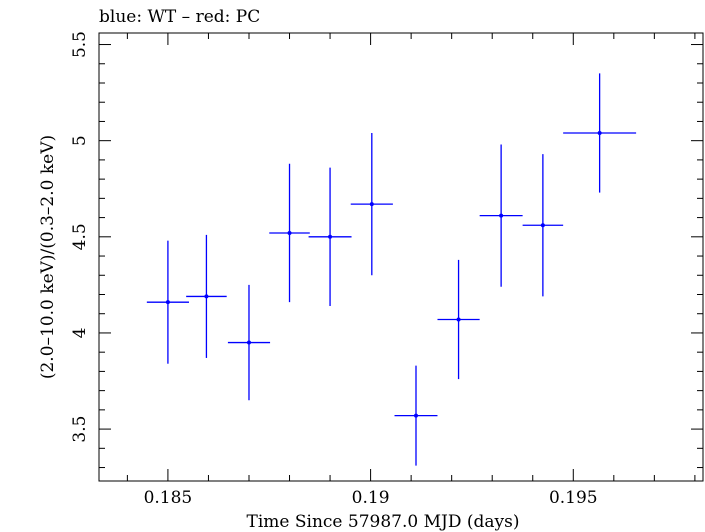  Describe the element at coordinates (80, 44) in the screenshot. I see `y-tick-label: 5.5` at that location.